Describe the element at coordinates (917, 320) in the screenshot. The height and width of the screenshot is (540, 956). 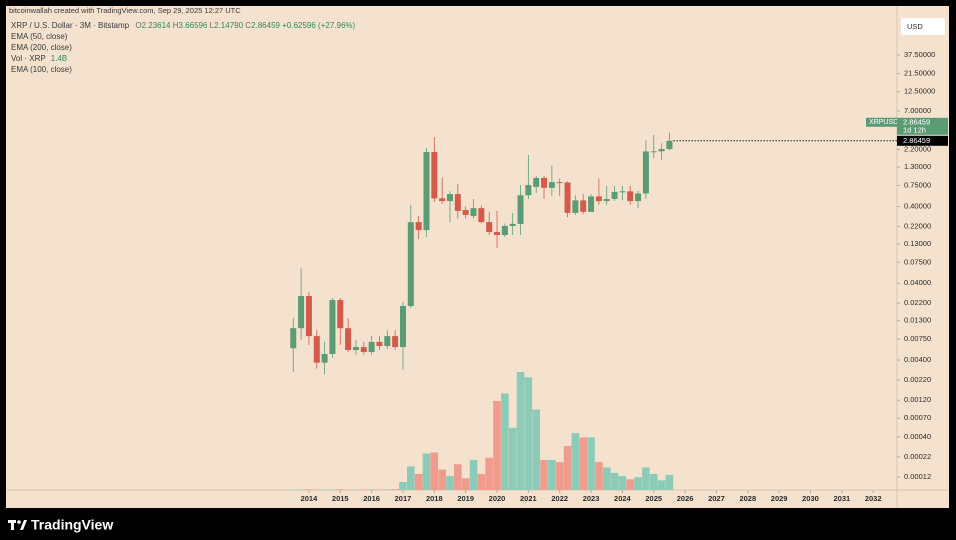
I see `y-tick-label: 0.01300` at that location.